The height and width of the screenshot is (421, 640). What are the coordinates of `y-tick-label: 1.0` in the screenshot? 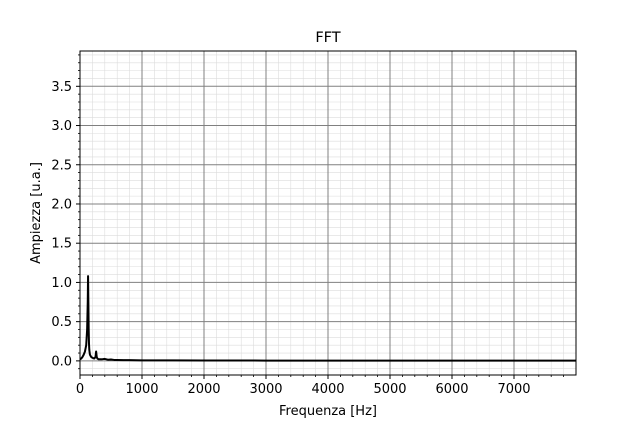 It's located at (61, 283).